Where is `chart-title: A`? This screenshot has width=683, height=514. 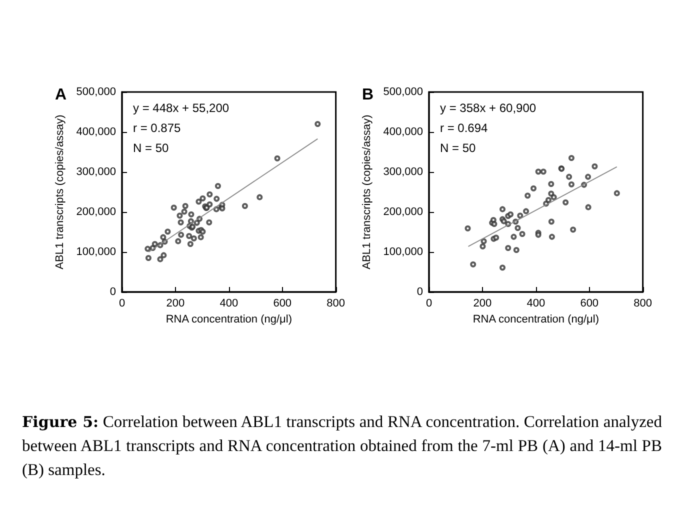 chart-title: A is located at coordinates (61, 95).